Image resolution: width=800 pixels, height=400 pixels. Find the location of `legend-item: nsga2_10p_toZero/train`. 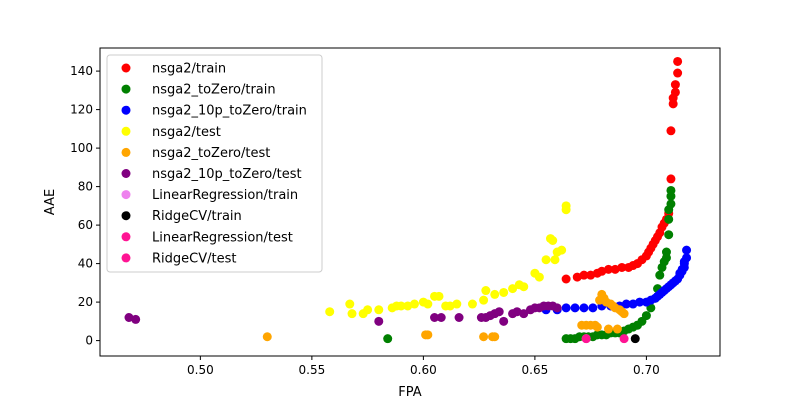

legend-item: nsga2_10p_toZero/train is located at coordinates (214, 111).